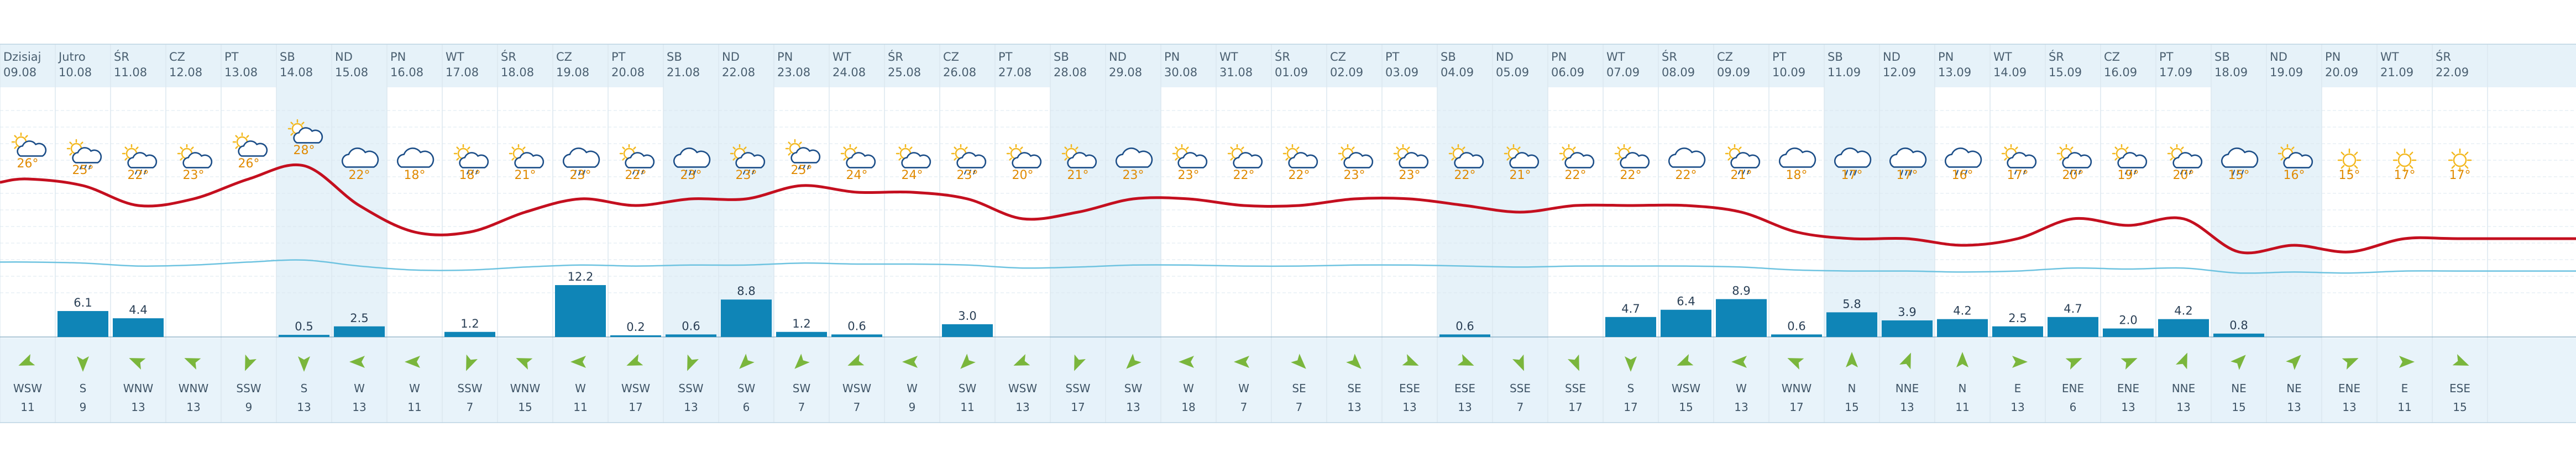 The image size is (2576, 453). I want to click on date-label: 16.09, so click(2120, 73).